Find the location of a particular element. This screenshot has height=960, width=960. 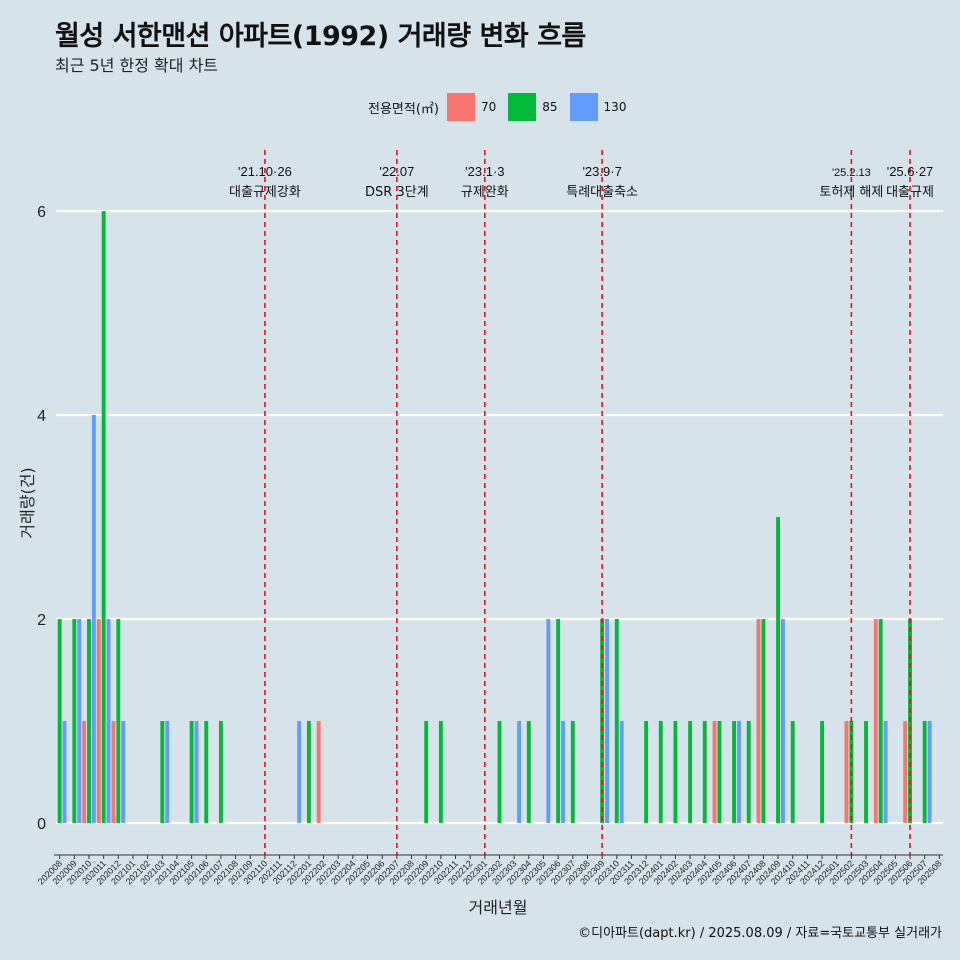

event-date-label: '25.6·27 is located at coordinates (910, 171).